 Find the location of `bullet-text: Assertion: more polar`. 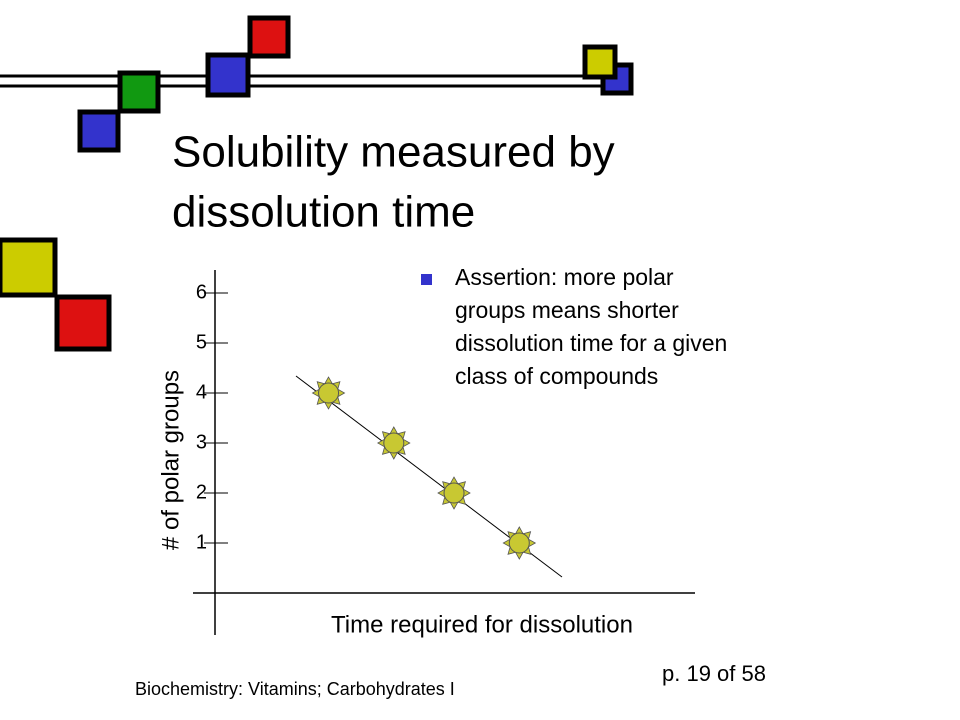

bullet-text: Assertion: more polar is located at coordinates (564, 277).